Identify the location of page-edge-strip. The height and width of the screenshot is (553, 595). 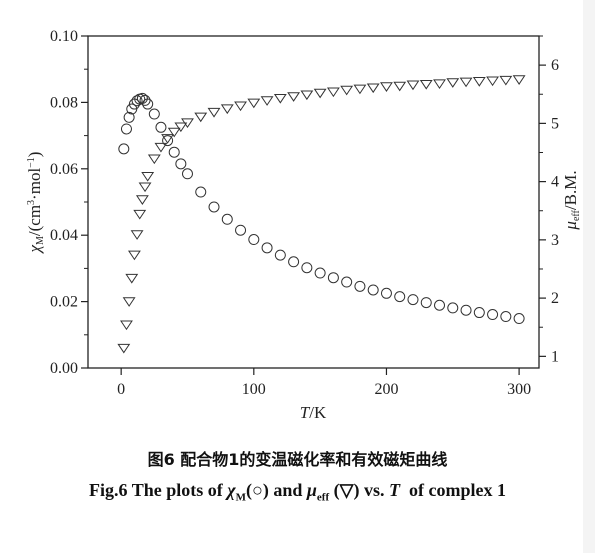
(589, 276).